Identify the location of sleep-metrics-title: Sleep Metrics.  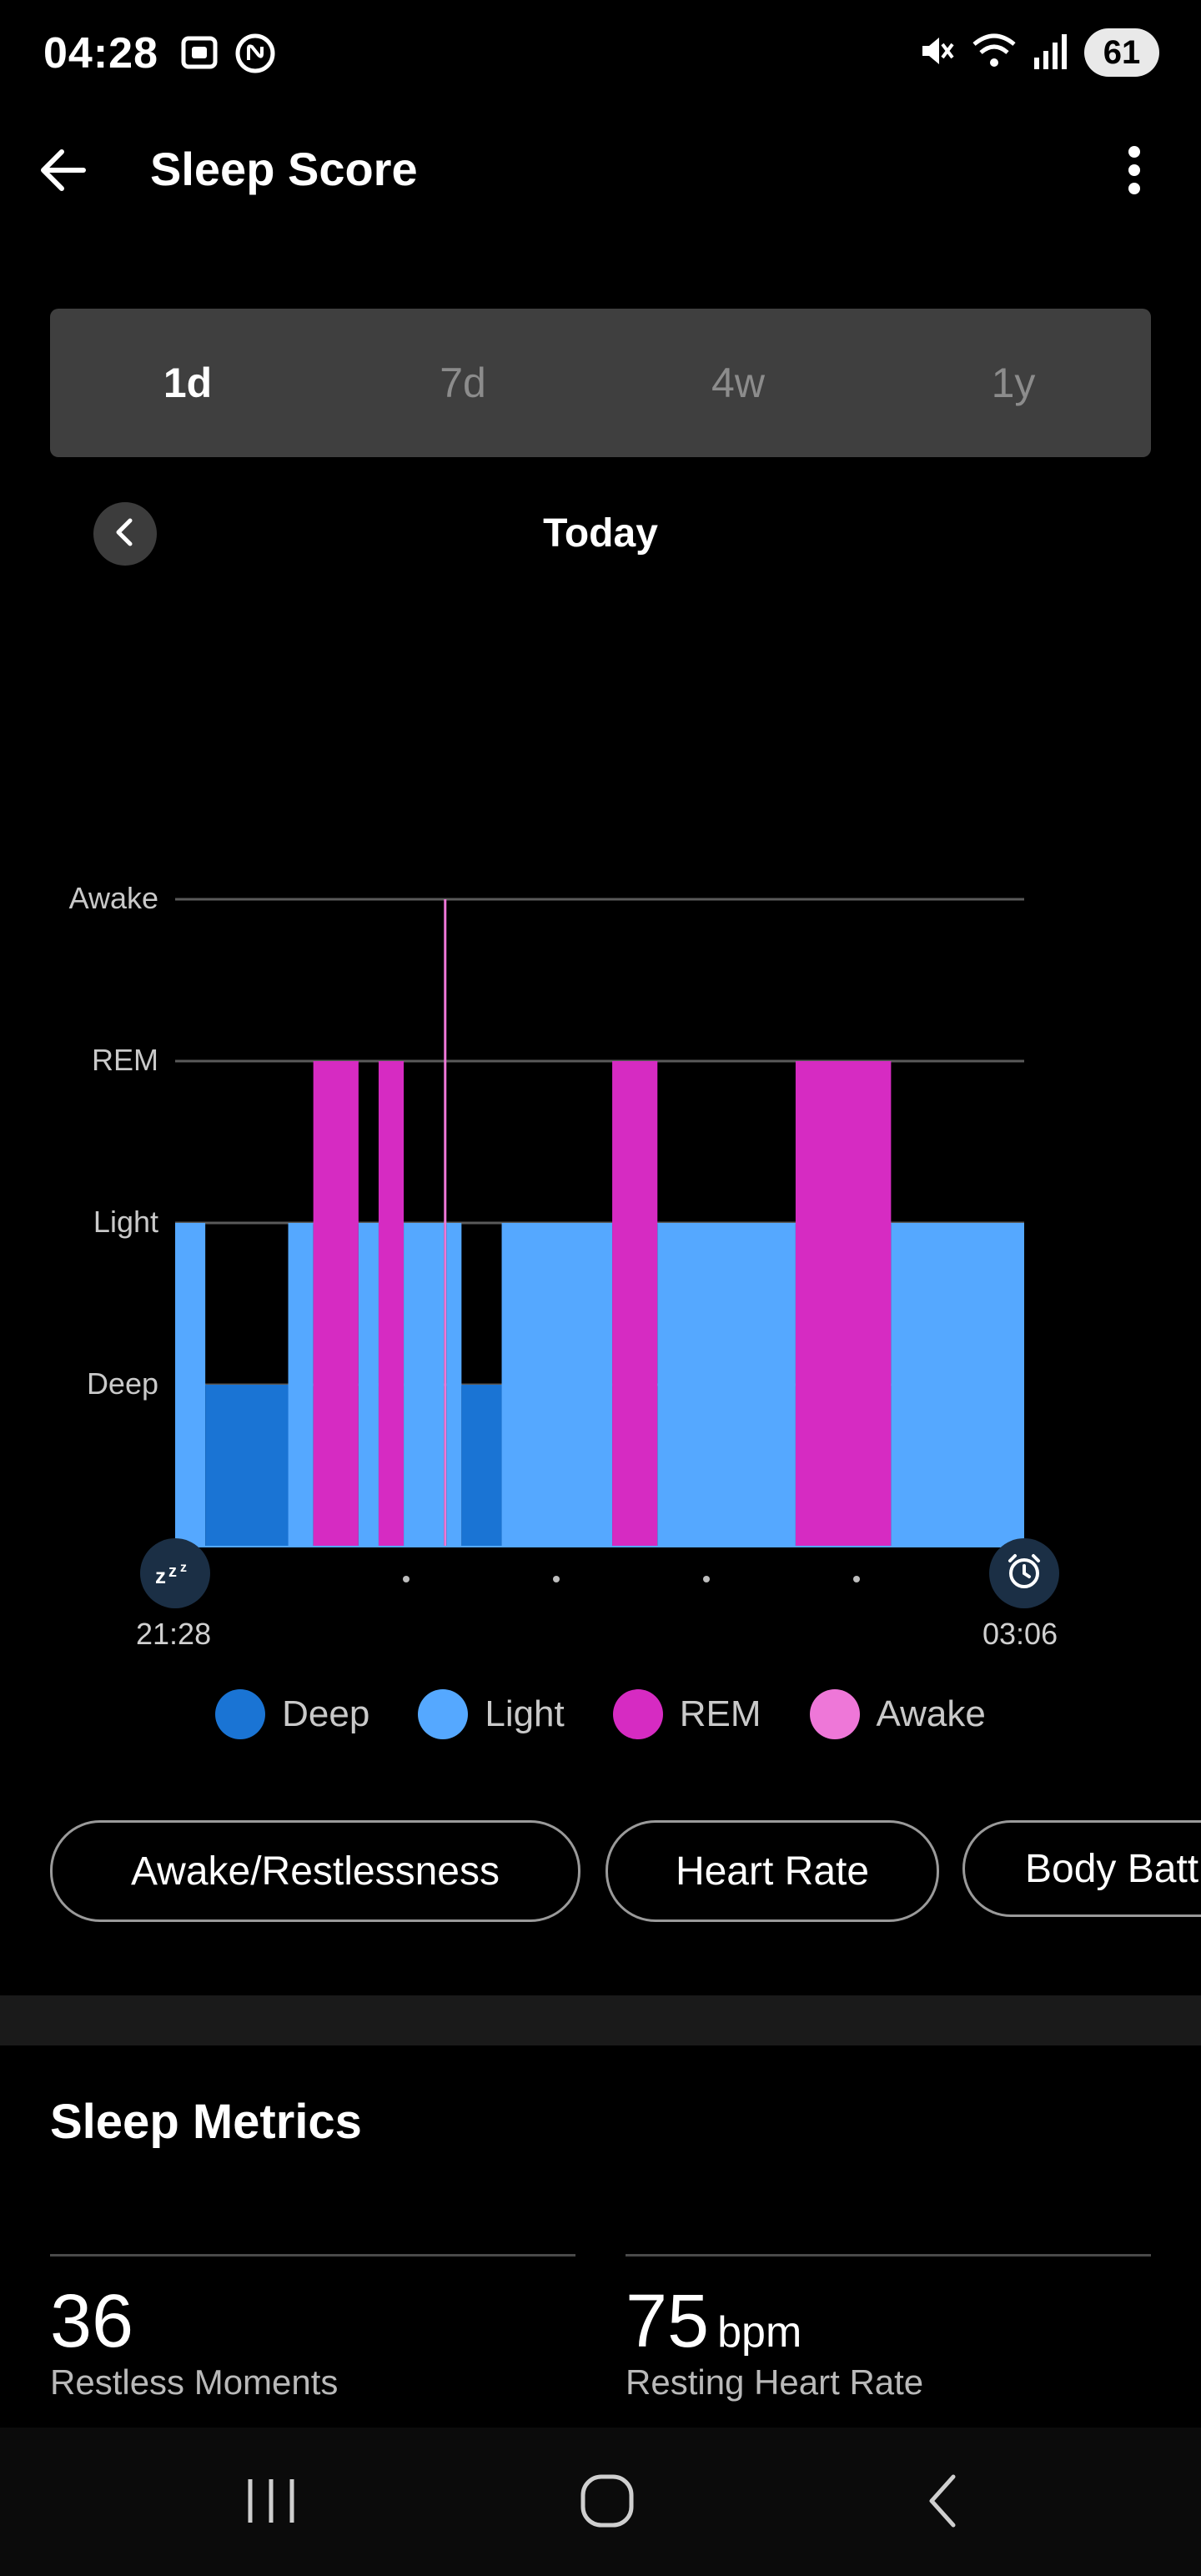
(206, 2122).